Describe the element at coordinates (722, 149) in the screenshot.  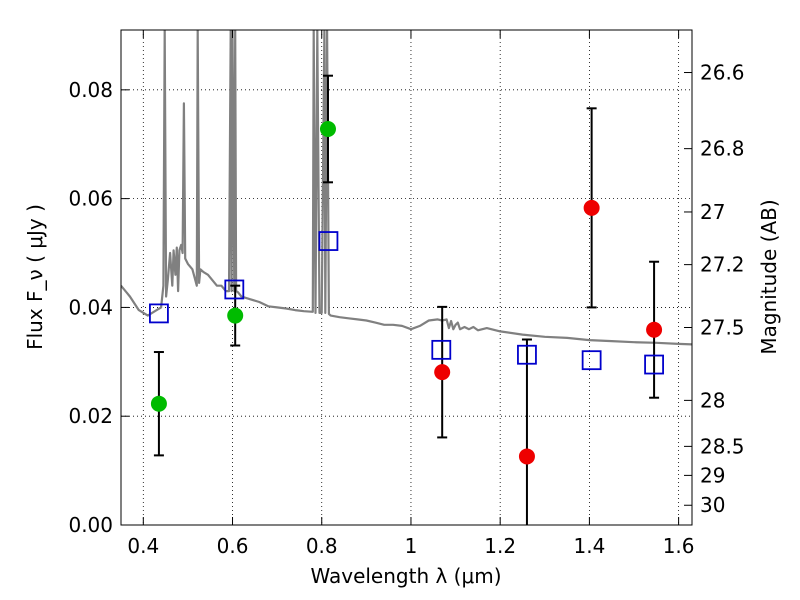
I see `mag-tick-label: 26.8` at that location.